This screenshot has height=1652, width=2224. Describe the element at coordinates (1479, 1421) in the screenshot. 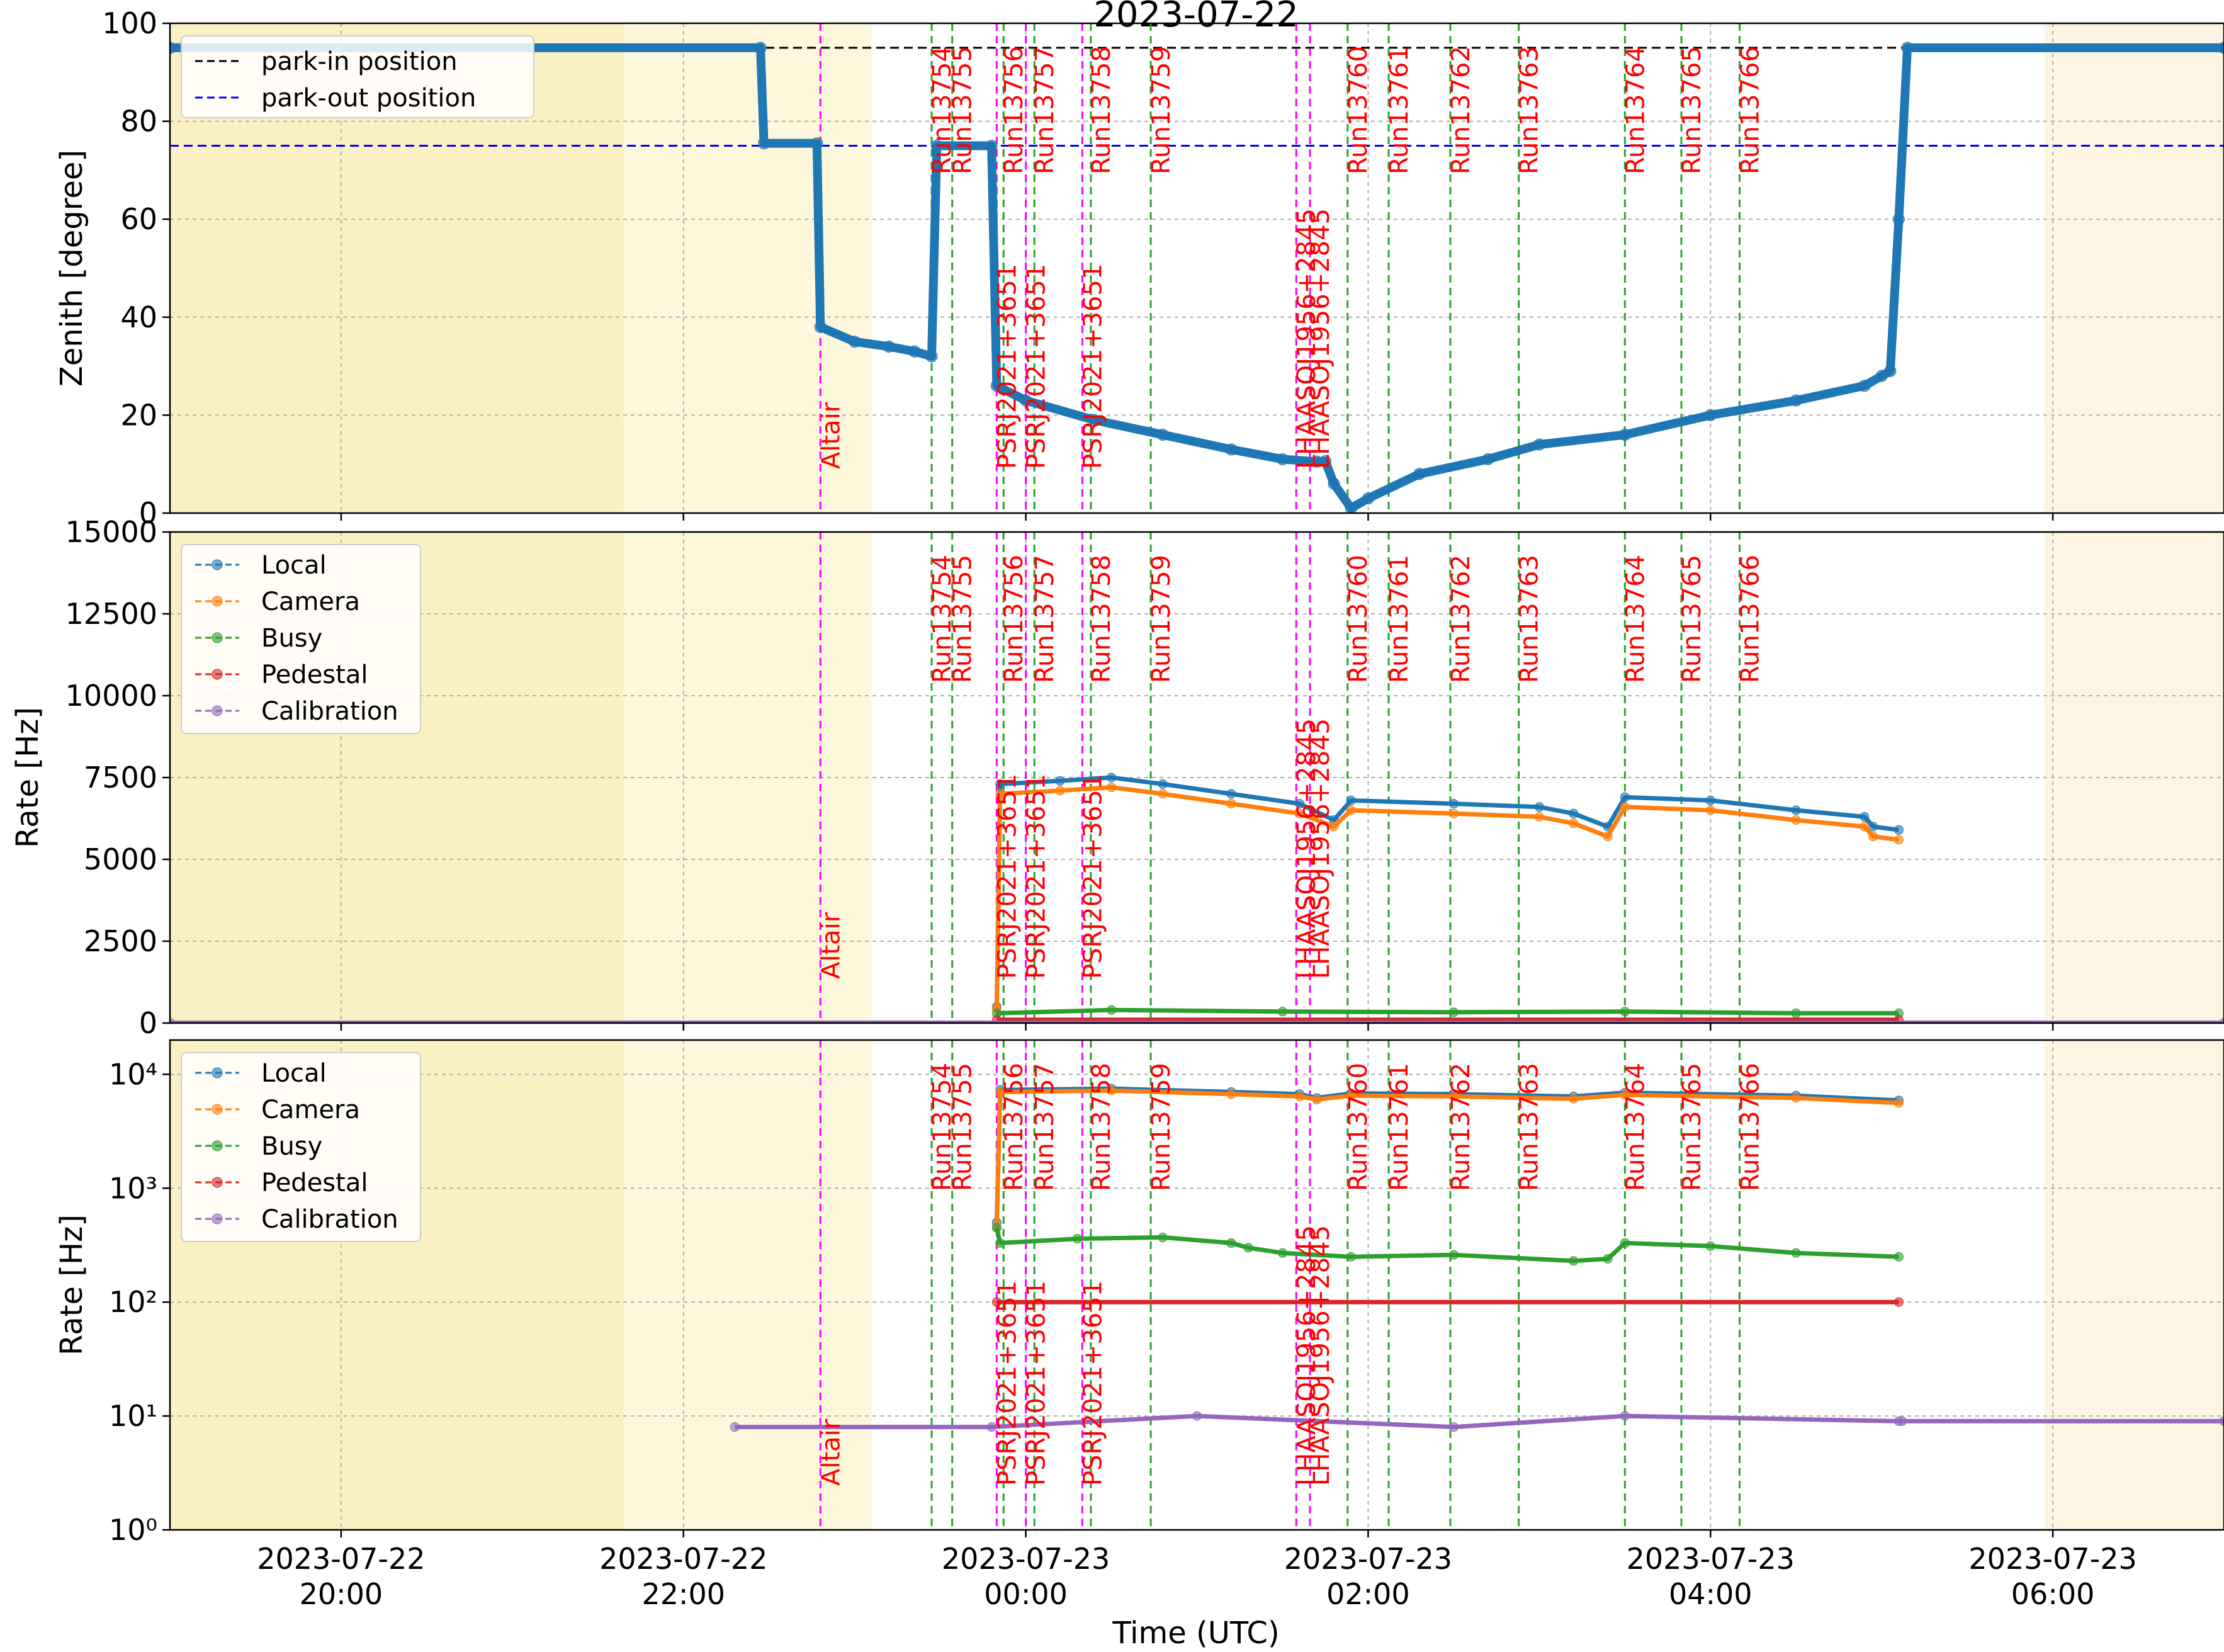

I see `series-line-calibration` at that location.